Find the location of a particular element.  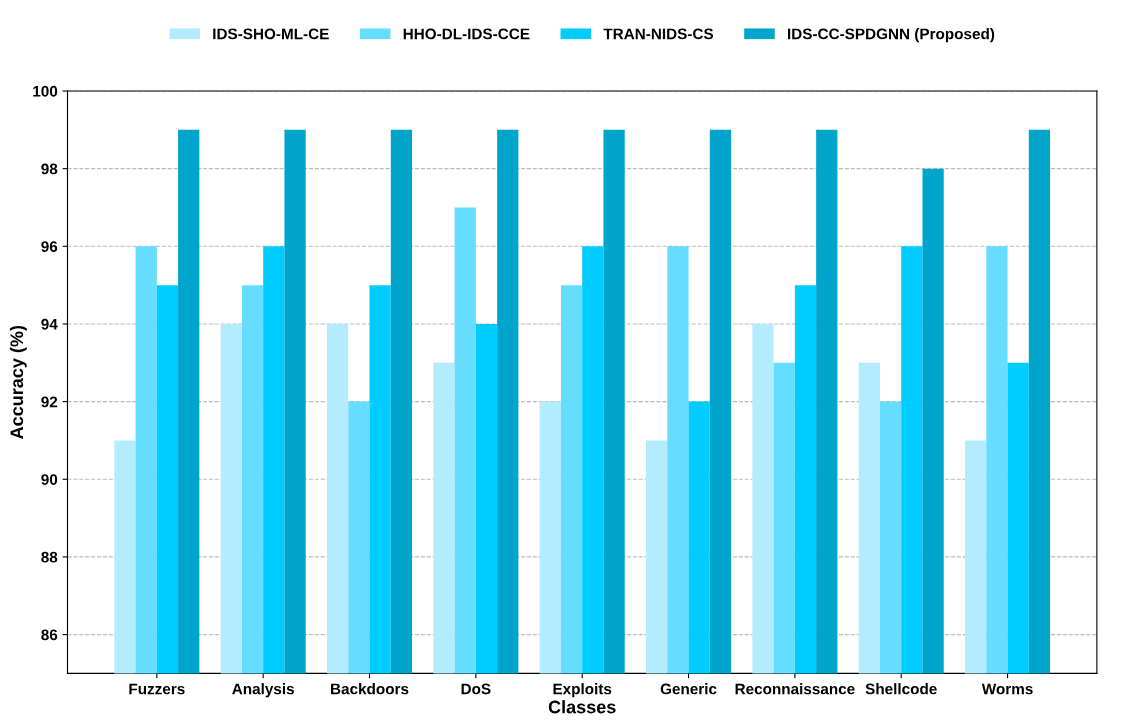

y-tick-label: 98 is located at coordinates (49, 169).